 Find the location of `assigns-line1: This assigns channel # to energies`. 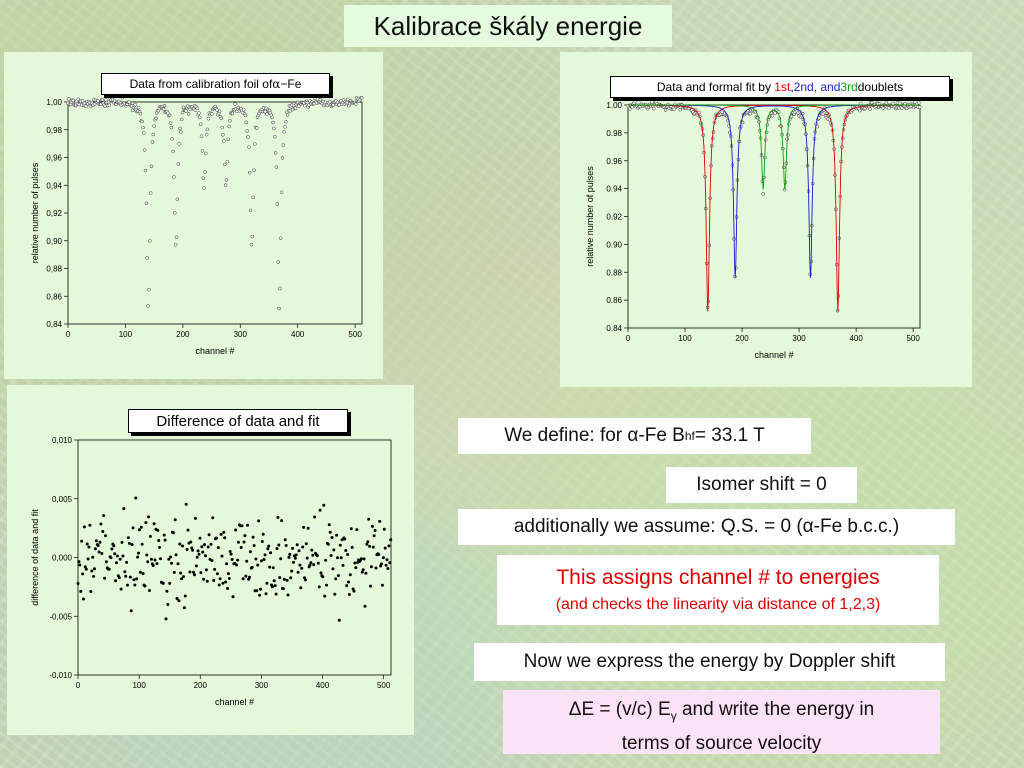

assigns-line1: This assigns channel # to energies is located at coordinates (718, 577).